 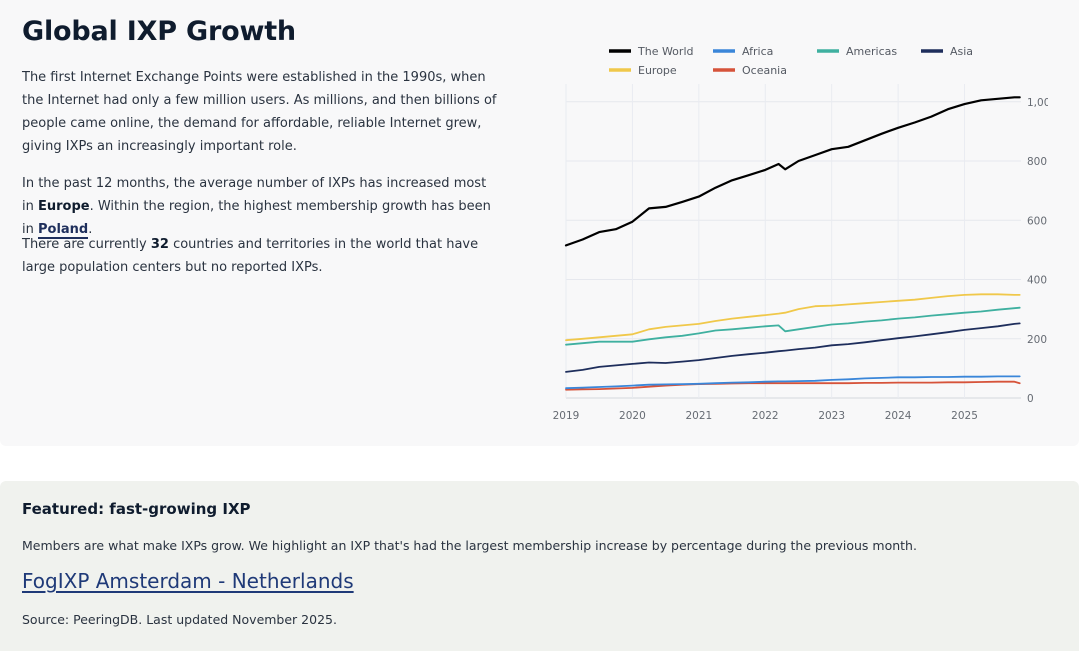 What do you see at coordinates (698, 416) in the screenshot?
I see `x-tick-label: 2021` at bounding box center [698, 416].